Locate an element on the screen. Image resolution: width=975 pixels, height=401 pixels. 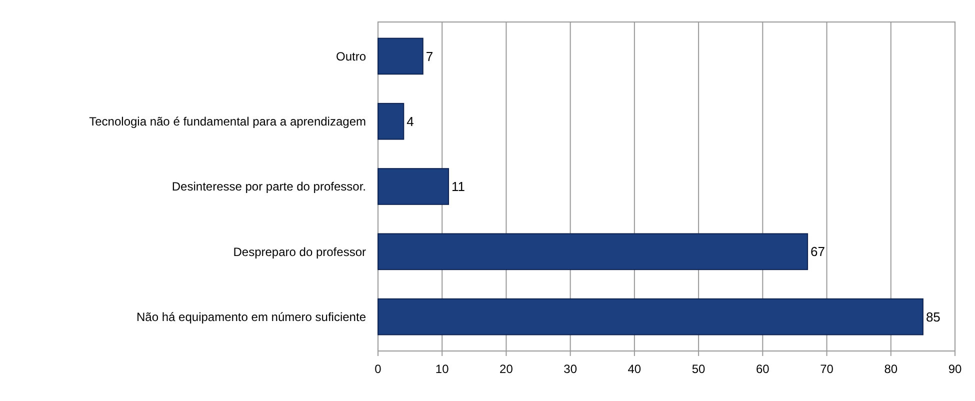
data-label: 11 is located at coordinates (459, 186).